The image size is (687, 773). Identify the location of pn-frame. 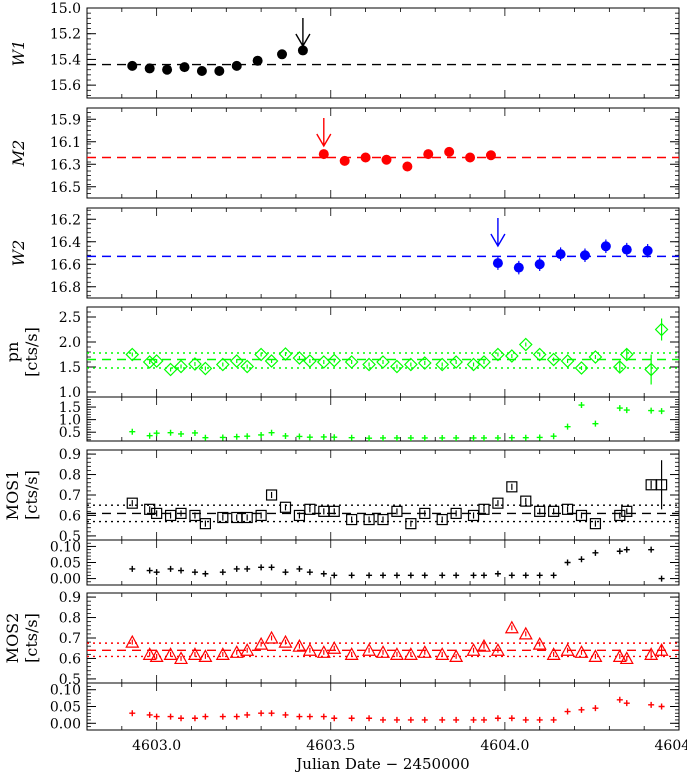
(383, 352).